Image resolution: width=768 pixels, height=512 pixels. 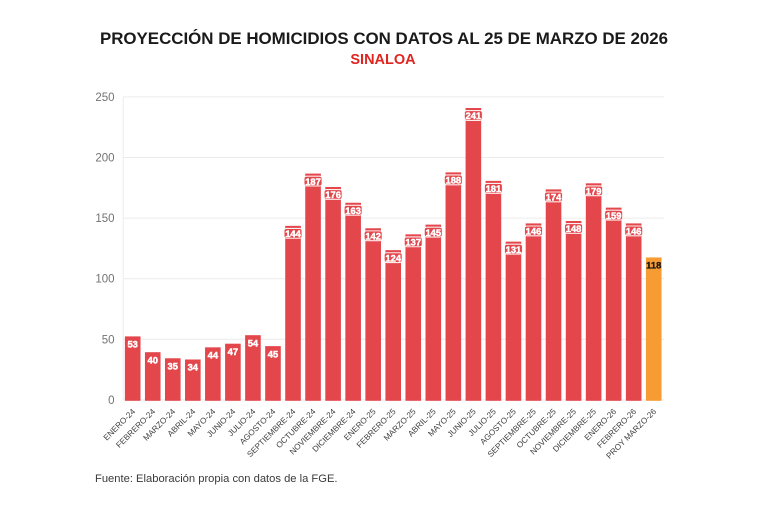 What do you see at coordinates (273, 353) in the screenshot?
I see `svg-text: 45` at bounding box center [273, 353].